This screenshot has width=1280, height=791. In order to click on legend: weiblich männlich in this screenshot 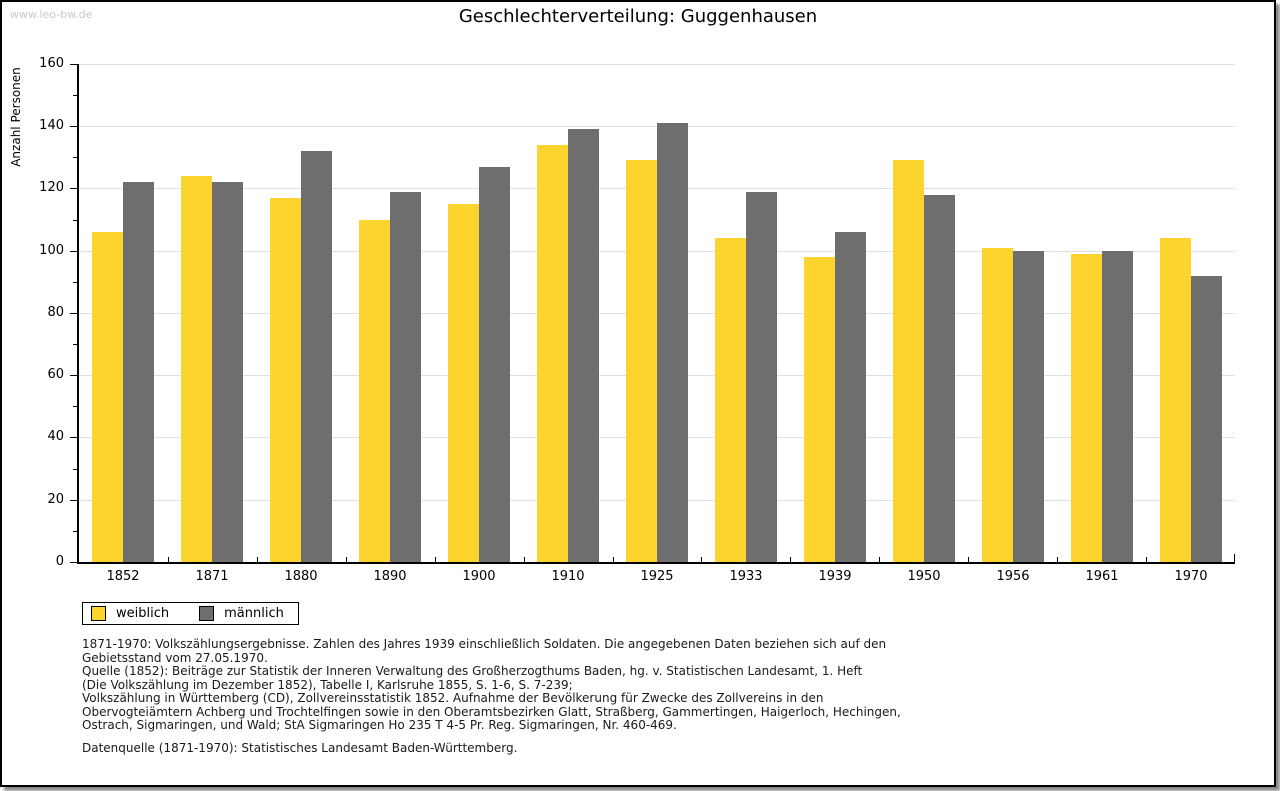, I will do `click(190, 613)`.